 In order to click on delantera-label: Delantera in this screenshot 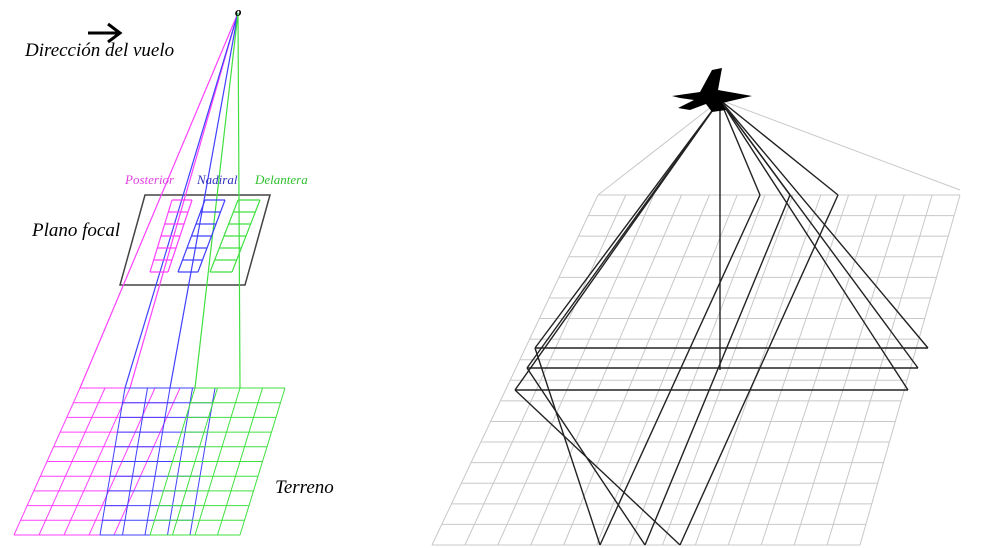, I will do `click(281, 179)`.